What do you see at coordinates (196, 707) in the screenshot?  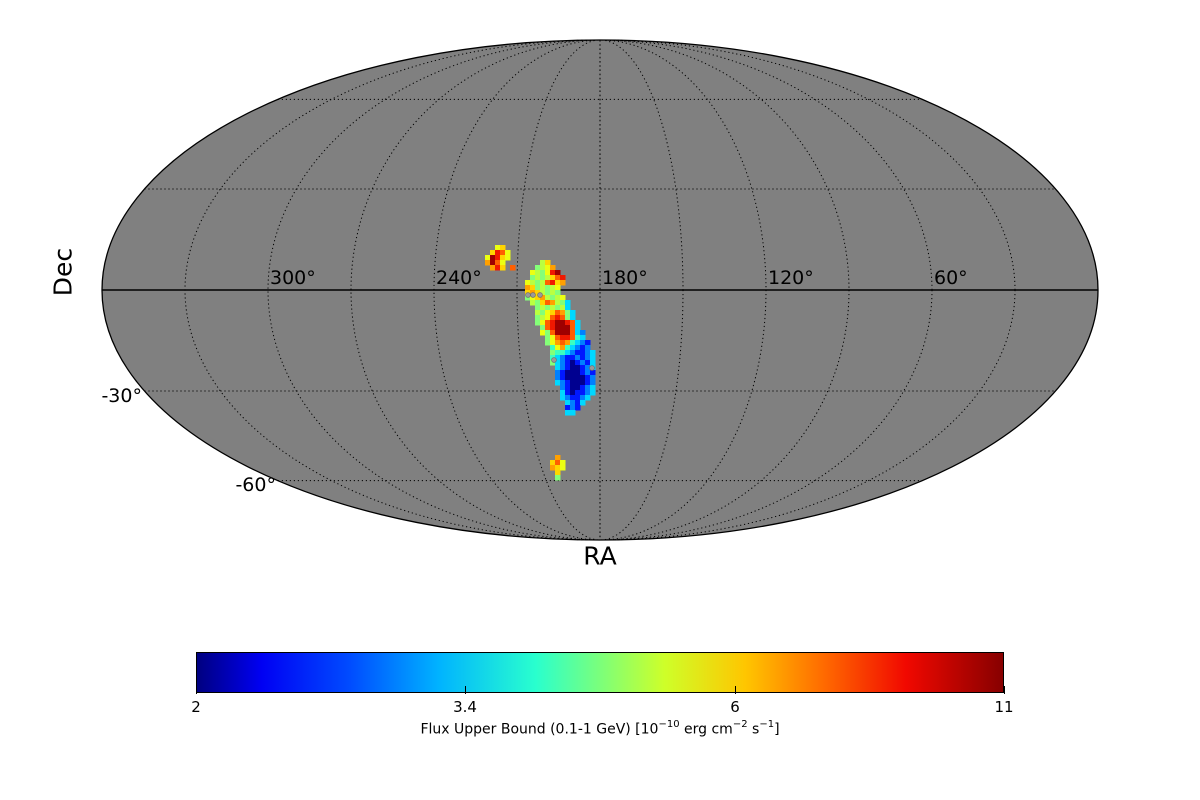 I see `colorbar-tick-2: 2` at bounding box center [196, 707].